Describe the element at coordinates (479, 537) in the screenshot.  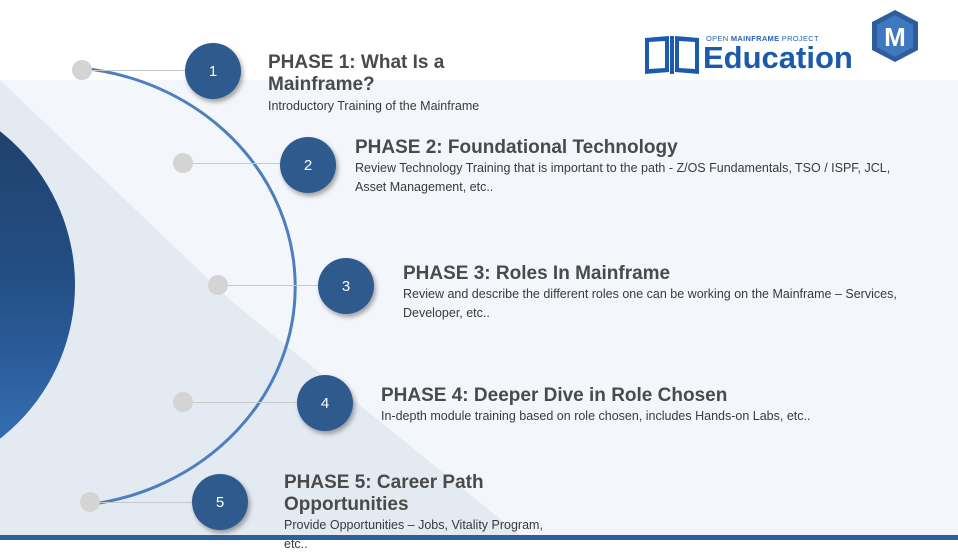
I see `bottom-accent-bar` at that location.